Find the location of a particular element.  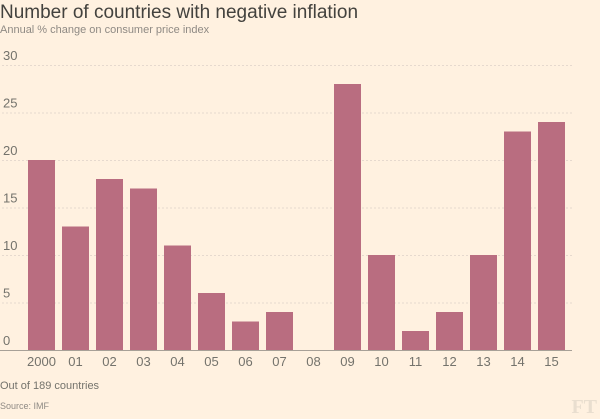

ft-logo: FT is located at coordinates (584, 407).